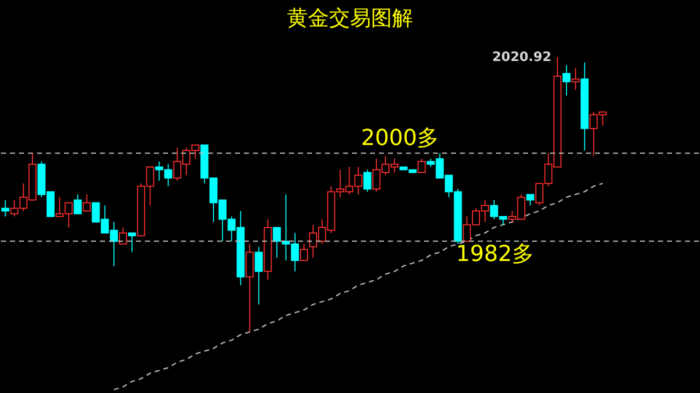 The image size is (700, 393). Describe the element at coordinates (495, 255) in the screenshot. I see `ref-line-label: 1982多` at that location.